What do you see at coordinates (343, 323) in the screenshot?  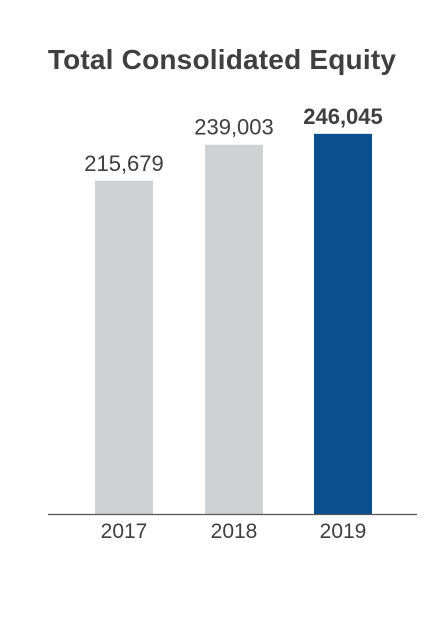 I see `bar-2019` at bounding box center [343, 323].